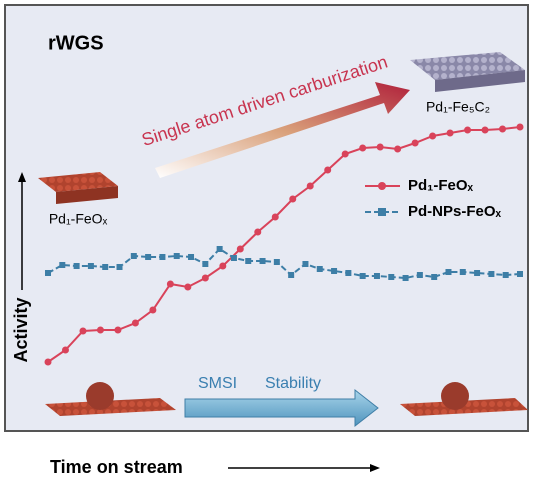 The image size is (541, 488). What do you see at coordinates (78, 219) in the screenshot?
I see `annotation: Pd₁-FeOₓ` at bounding box center [78, 219].